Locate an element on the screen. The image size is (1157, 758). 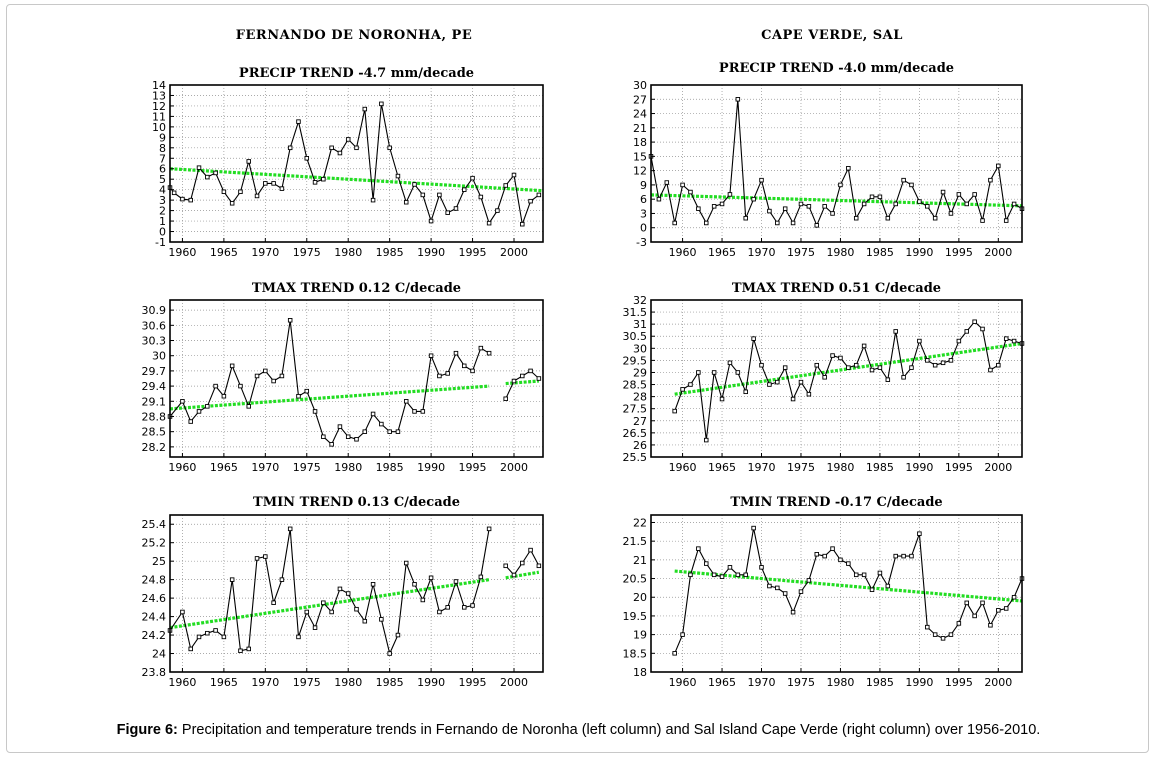
fn-tmax-ytick-label: 28.2 is located at coordinates (154, 447).